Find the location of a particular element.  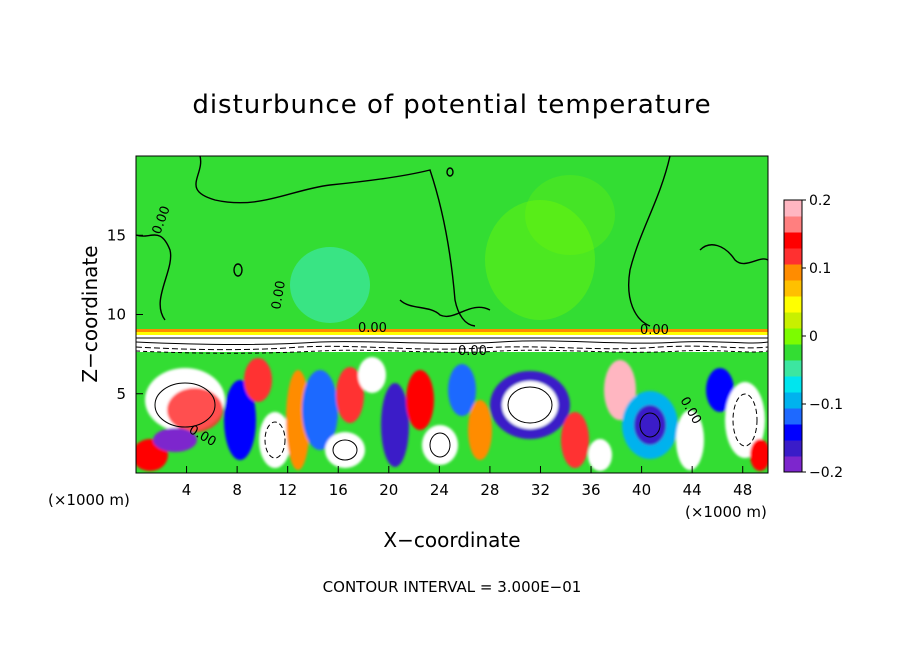

cyan-patch is located at coordinates (330, 285).